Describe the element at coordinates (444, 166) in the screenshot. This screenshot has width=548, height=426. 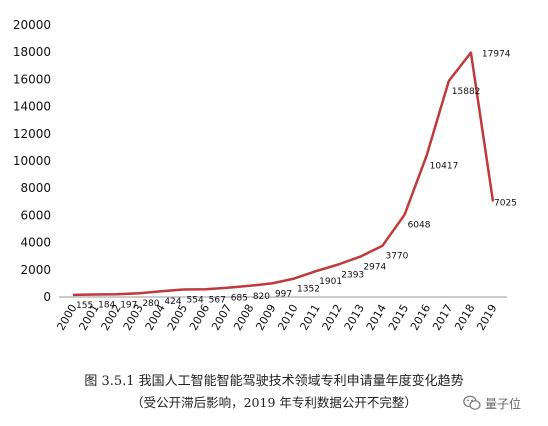
I see `data-label: 10417` at that location.